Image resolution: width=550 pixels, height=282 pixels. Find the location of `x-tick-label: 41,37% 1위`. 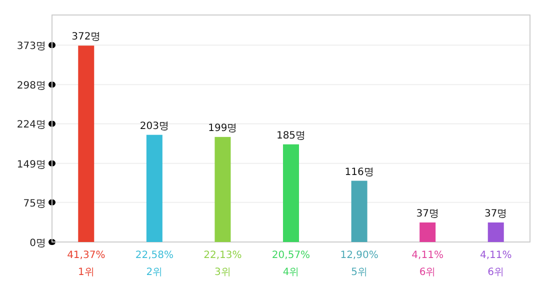

x-tick-label: 41,37% 1위 is located at coordinates (86, 264).